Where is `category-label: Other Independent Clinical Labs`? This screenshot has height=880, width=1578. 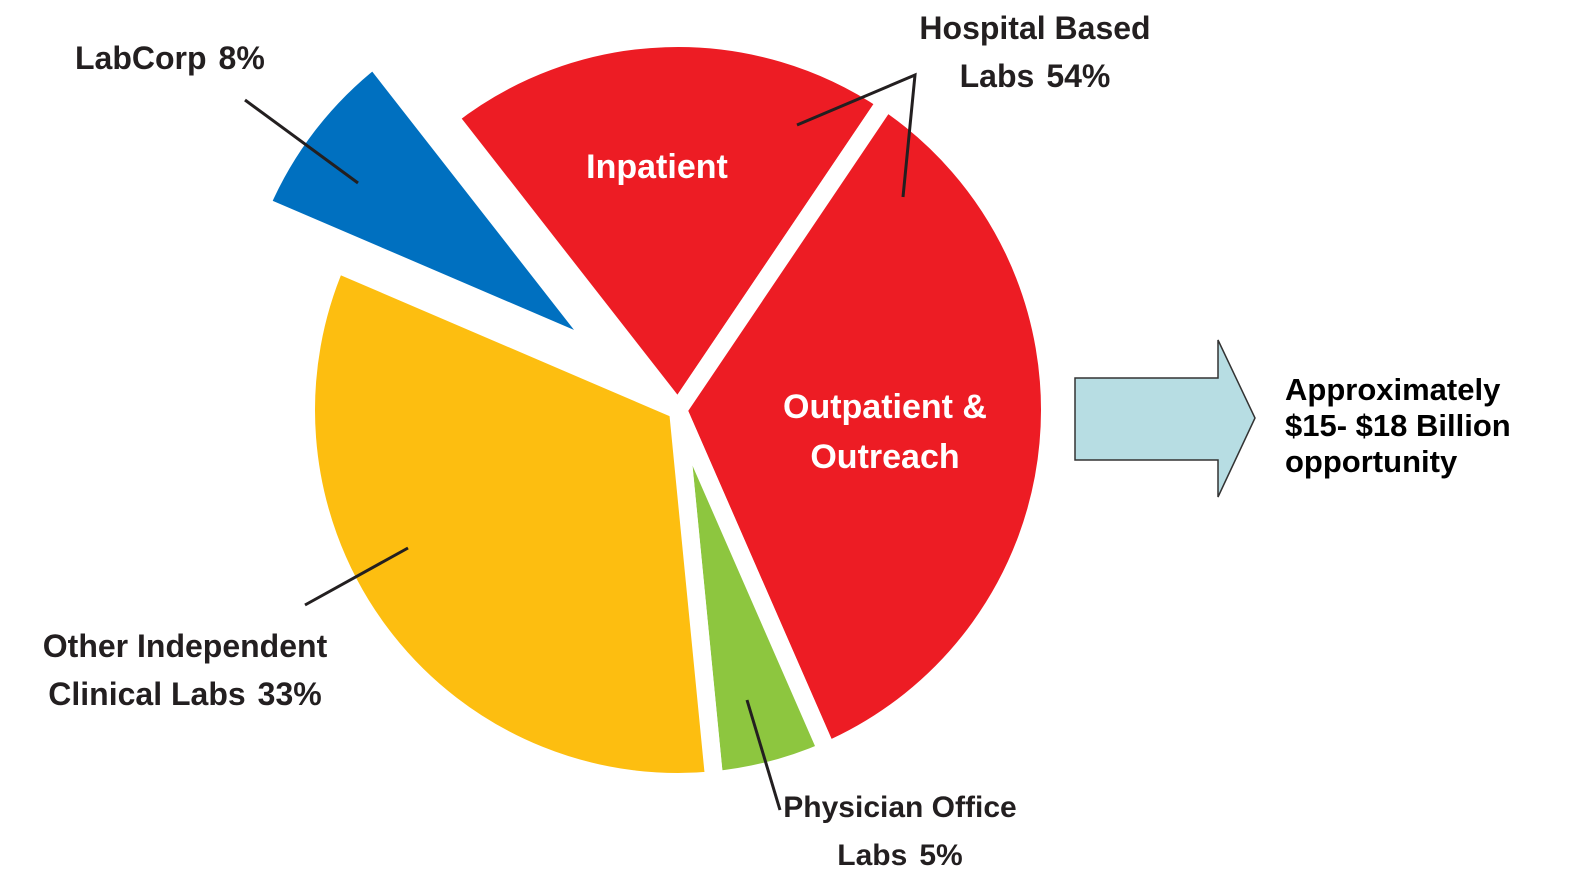
category-label: Other Independent Clinical Labs is located at coordinates (185, 670).